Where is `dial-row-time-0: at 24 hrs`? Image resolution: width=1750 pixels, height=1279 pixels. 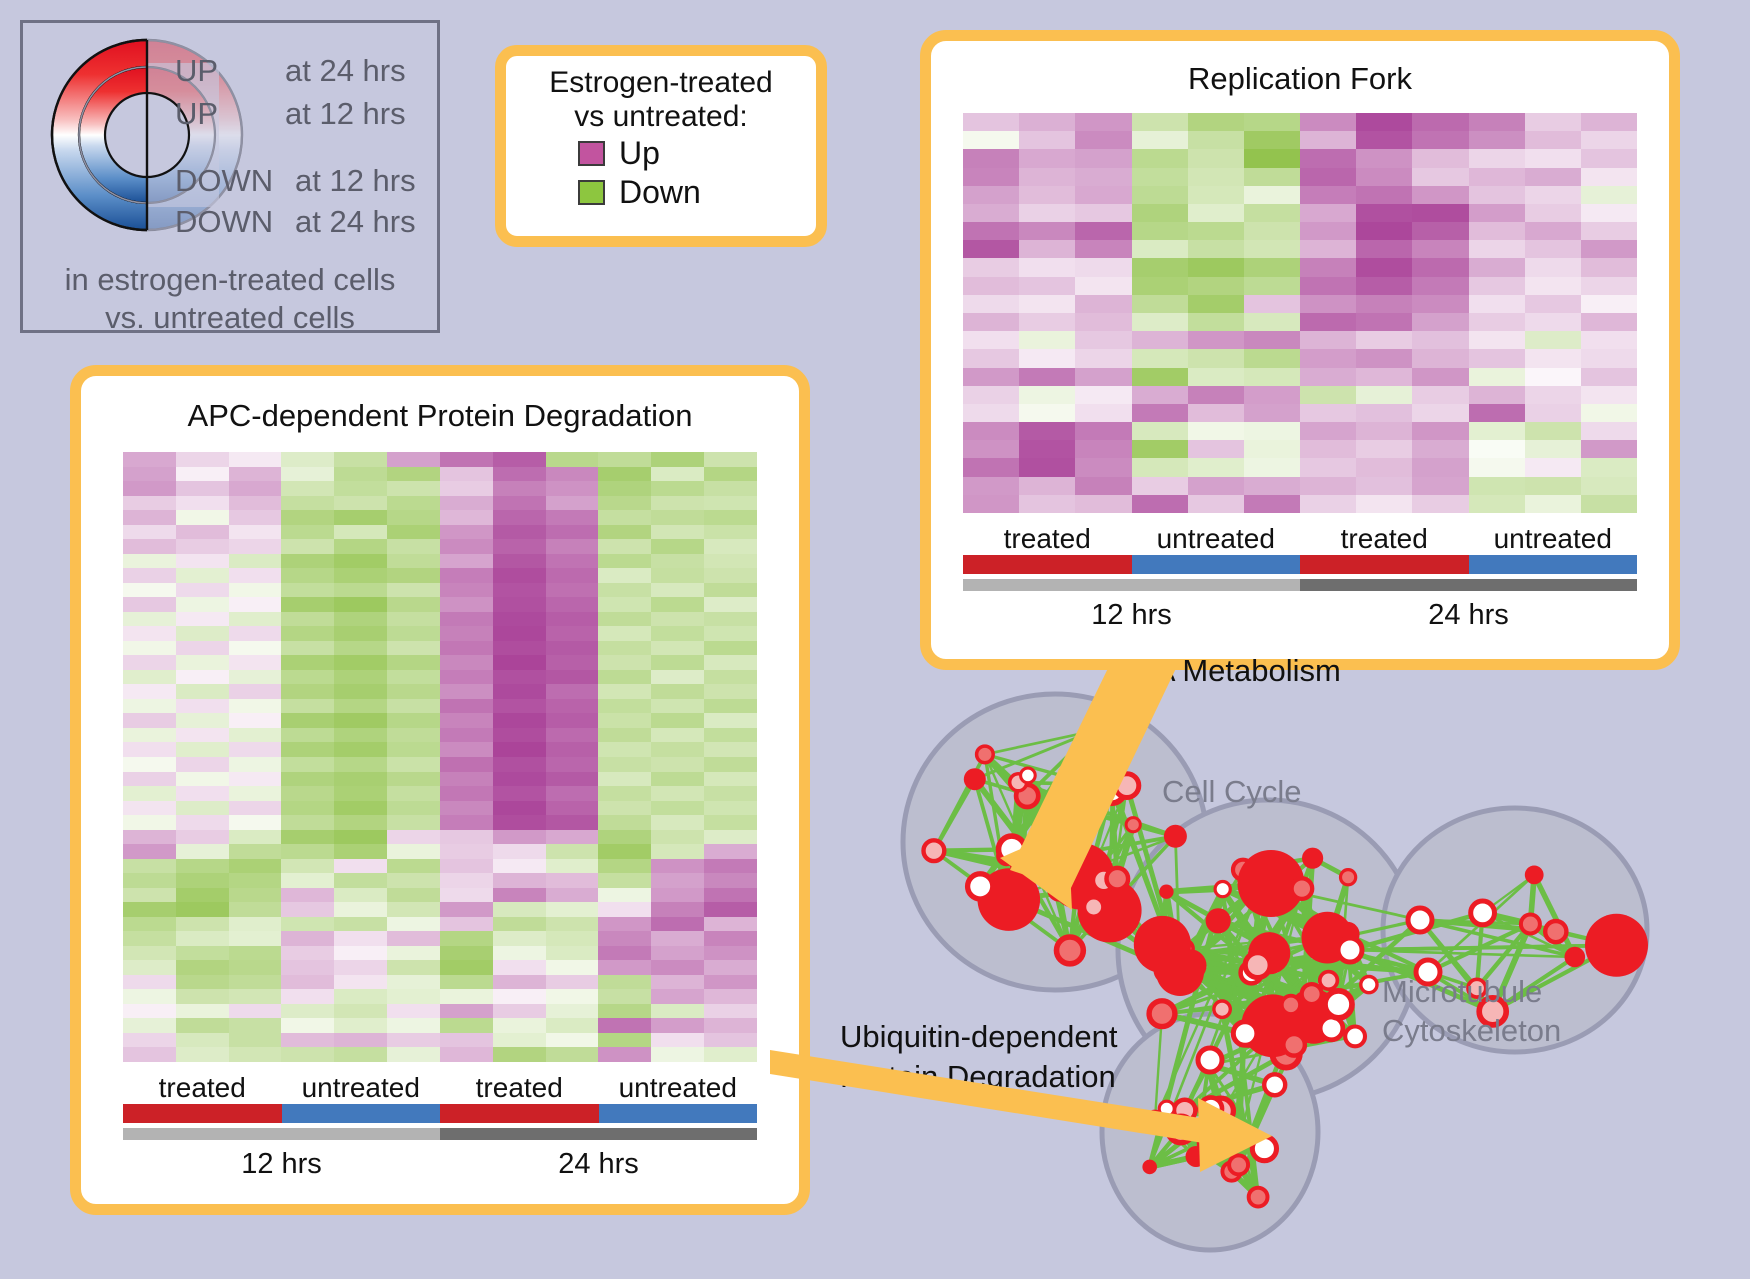 dial-row-time-0: at 24 hrs is located at coordinates (345, 70).